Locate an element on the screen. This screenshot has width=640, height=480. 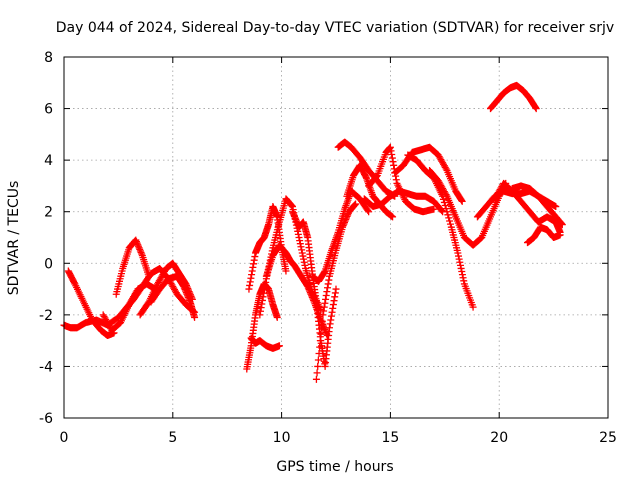
x-tick-label: 25 is located at coordinates (608, 438).